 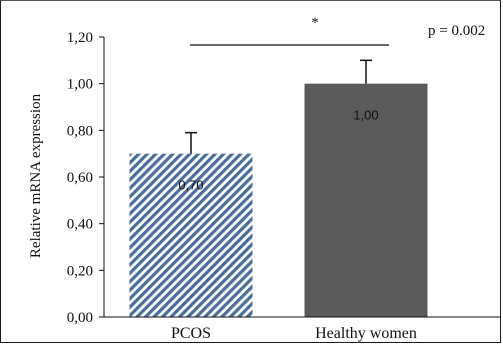 What do you see at coordinates (315, 23) in the screenshot?
I see `significance-marker: *` at bounding box center [315, 23].